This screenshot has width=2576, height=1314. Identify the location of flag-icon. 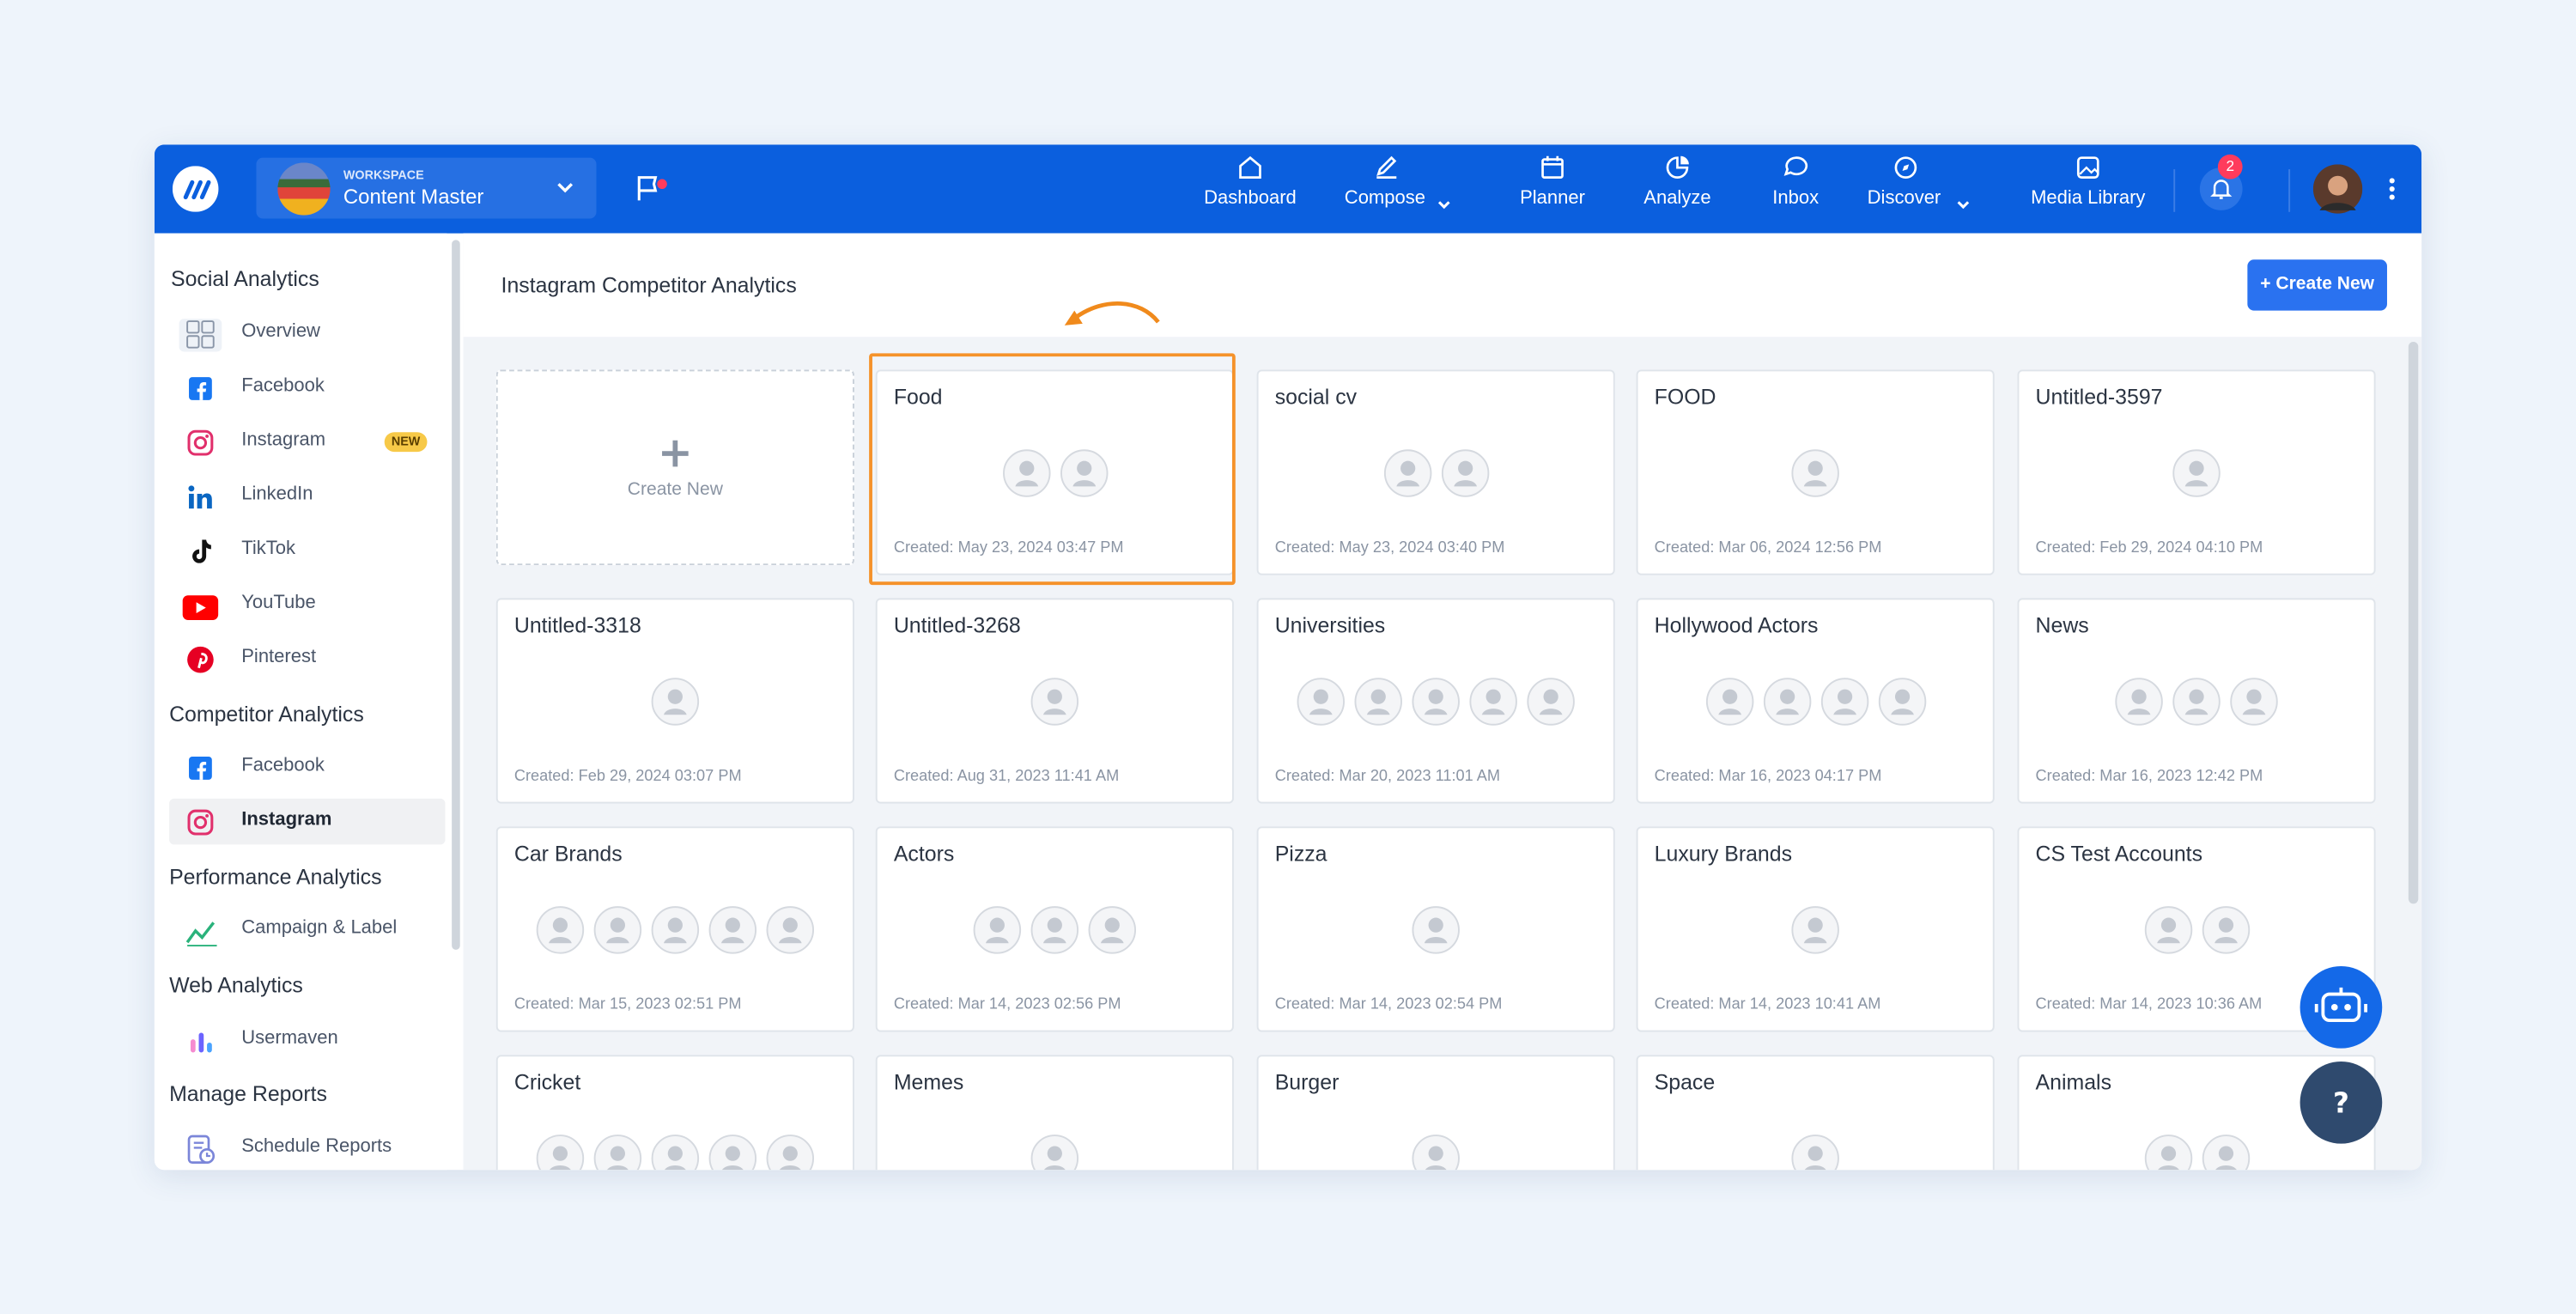
(654, 189).